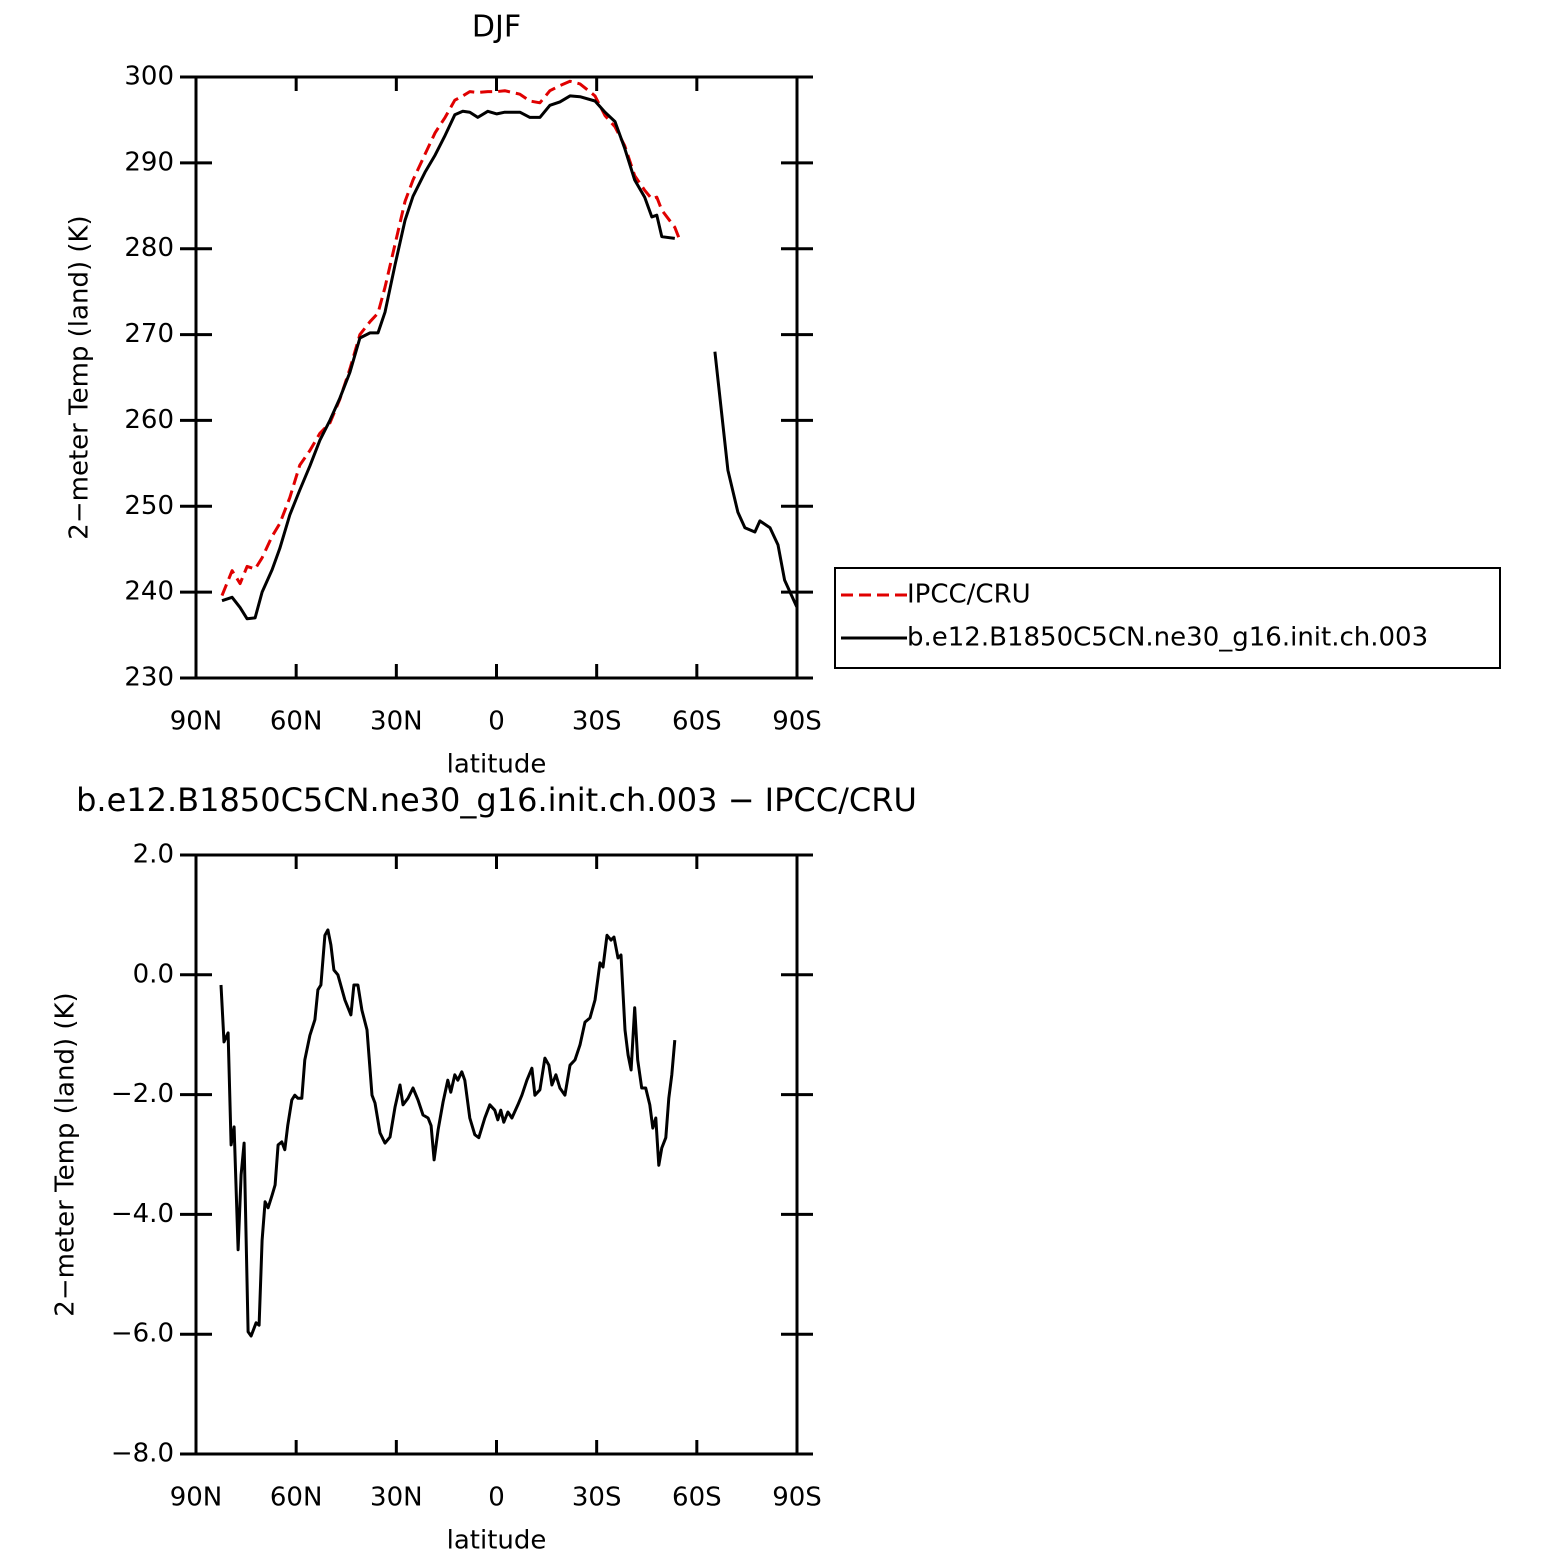 Image resolution: width=1566 pixels, height=1563 pixels. I want to click on legend-label: b.e12.B1850C5CN.ne30_g16.init.ch.003, so click(1167, 638).